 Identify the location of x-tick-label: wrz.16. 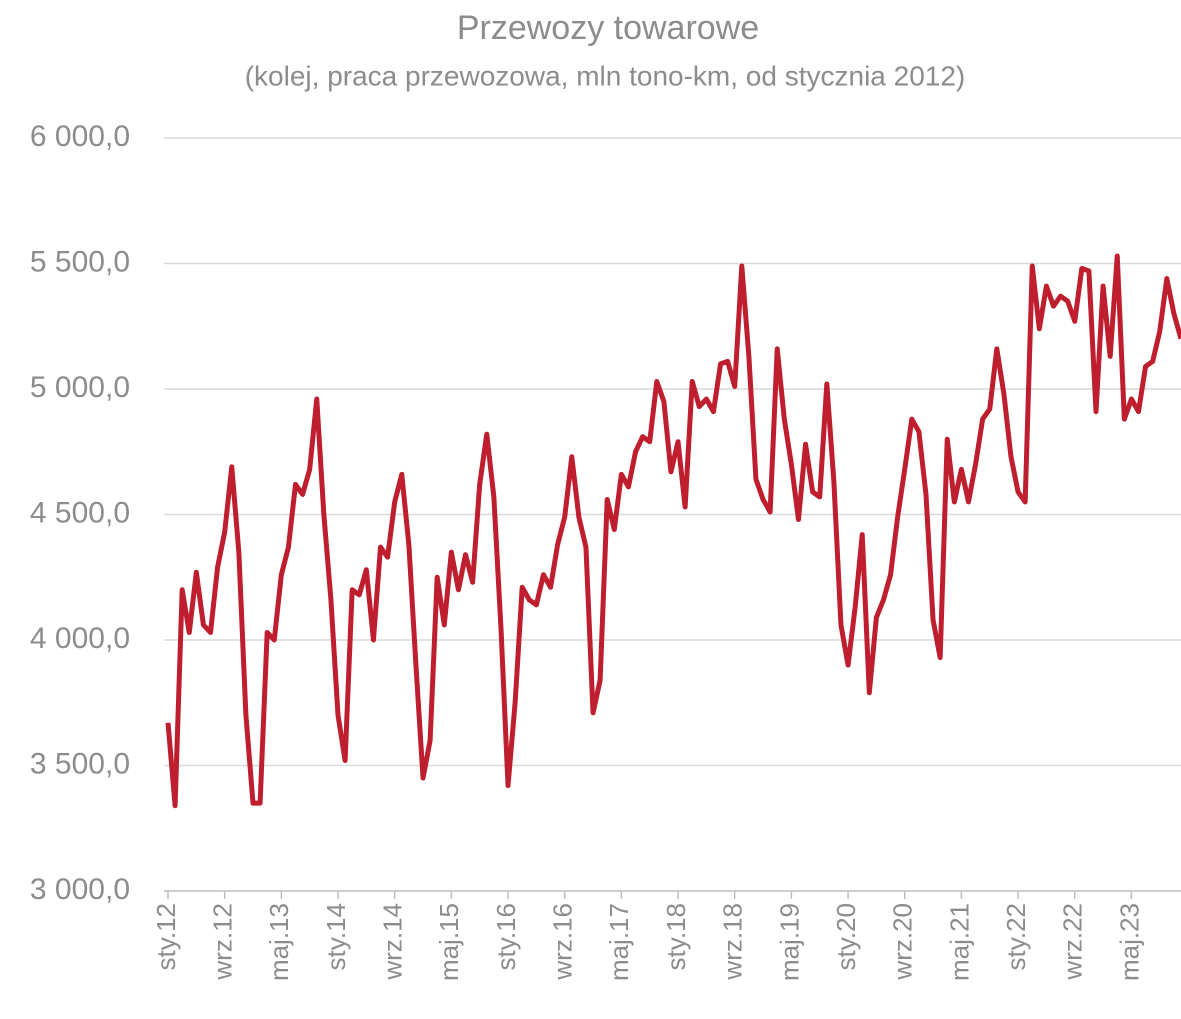
(563, 942).